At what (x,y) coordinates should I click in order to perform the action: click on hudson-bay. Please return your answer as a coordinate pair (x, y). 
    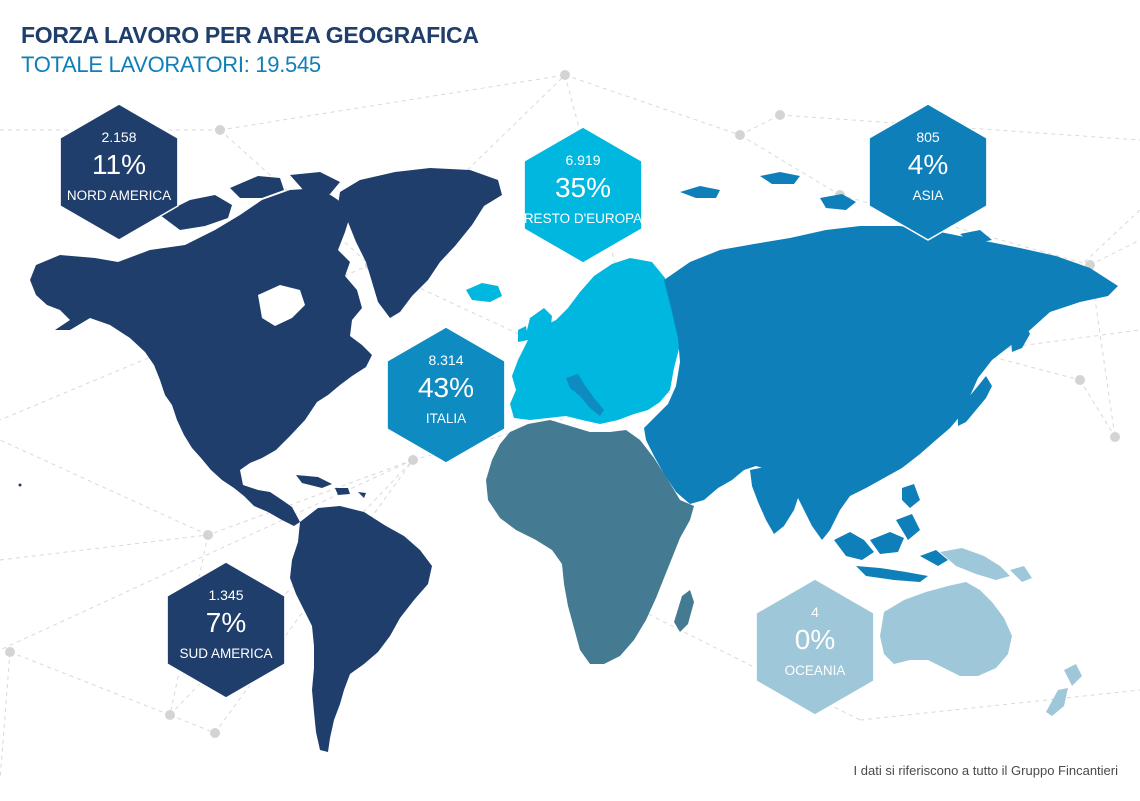
    Looking at the image, I should click on (281, 305).